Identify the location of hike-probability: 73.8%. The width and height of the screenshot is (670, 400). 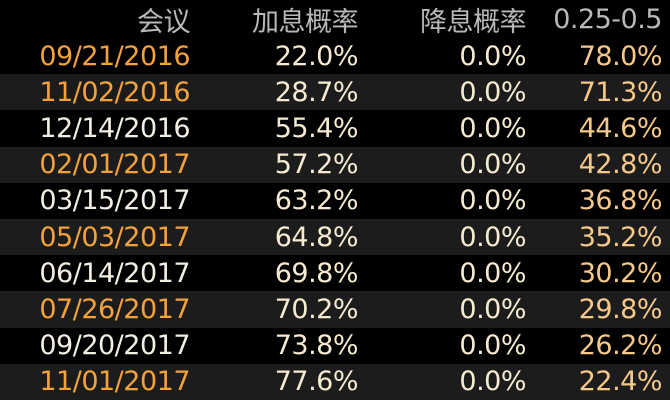
(316, 346).